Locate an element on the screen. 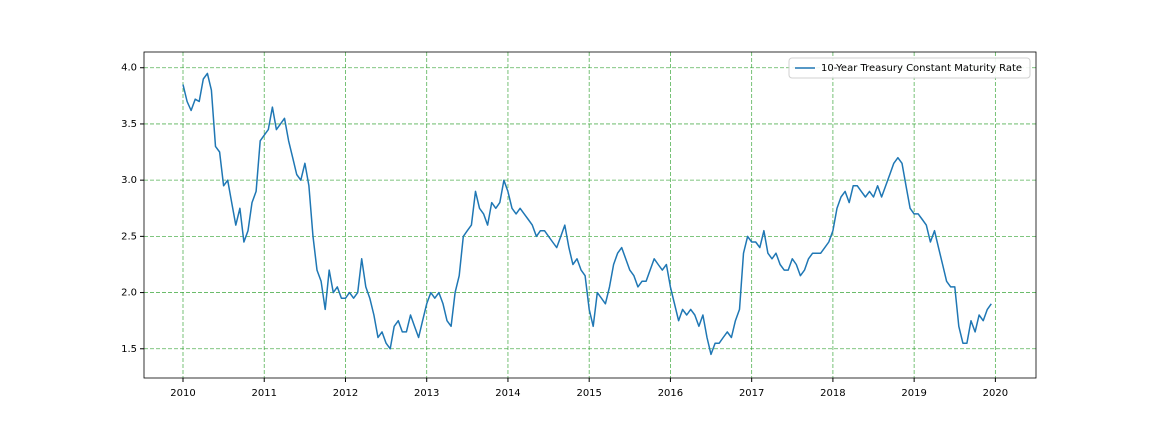 The image size is (1152, 432). y-tick-label: 4.0 is located at coordinates (129, 68).